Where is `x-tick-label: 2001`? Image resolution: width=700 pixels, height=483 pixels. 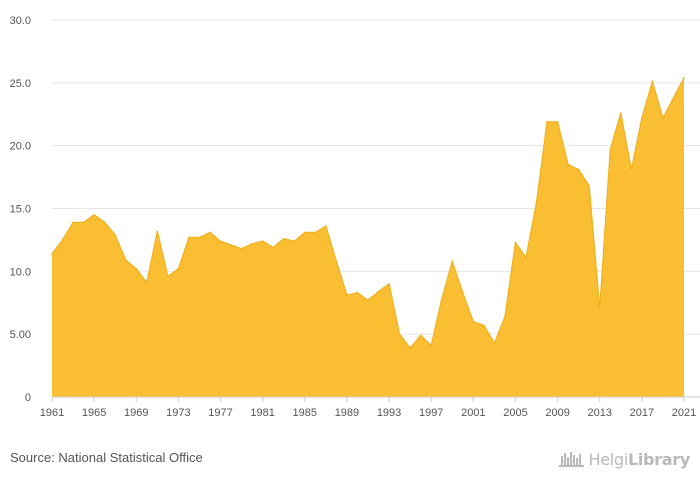
x-tick-label: 2001 is located at coordinates (473, 413).